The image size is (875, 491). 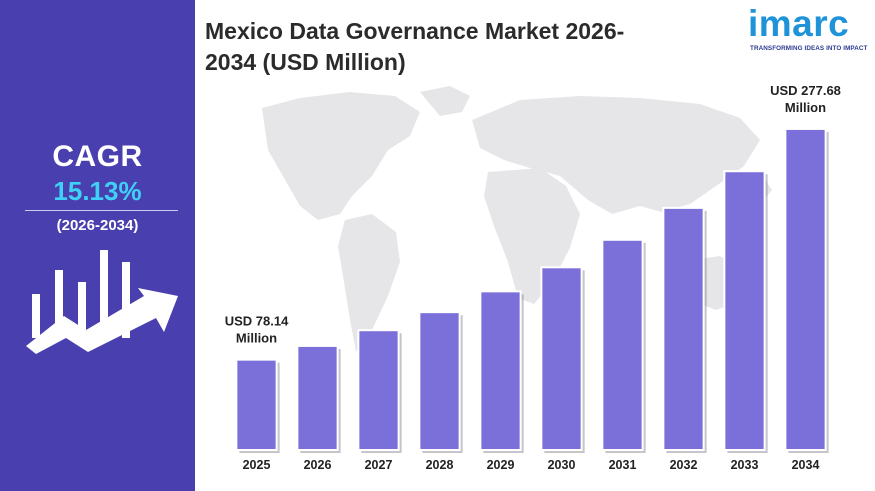 What do you see at coordinates (318, 465) in the screenshot?
I see `x-tick-label-2026: 2026` at bounding box center [318, 465].